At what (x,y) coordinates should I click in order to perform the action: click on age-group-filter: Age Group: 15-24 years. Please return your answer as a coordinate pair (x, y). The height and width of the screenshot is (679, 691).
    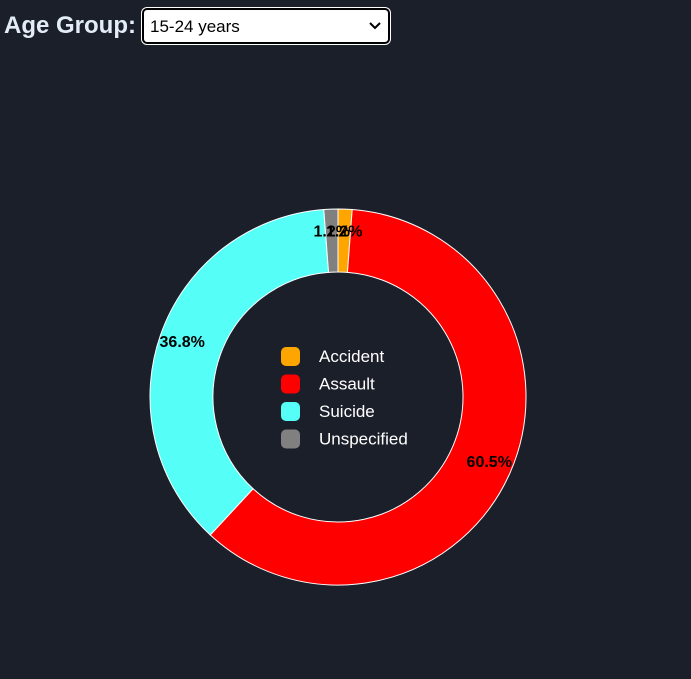
    Looking at the image, I should click on (197, 26).